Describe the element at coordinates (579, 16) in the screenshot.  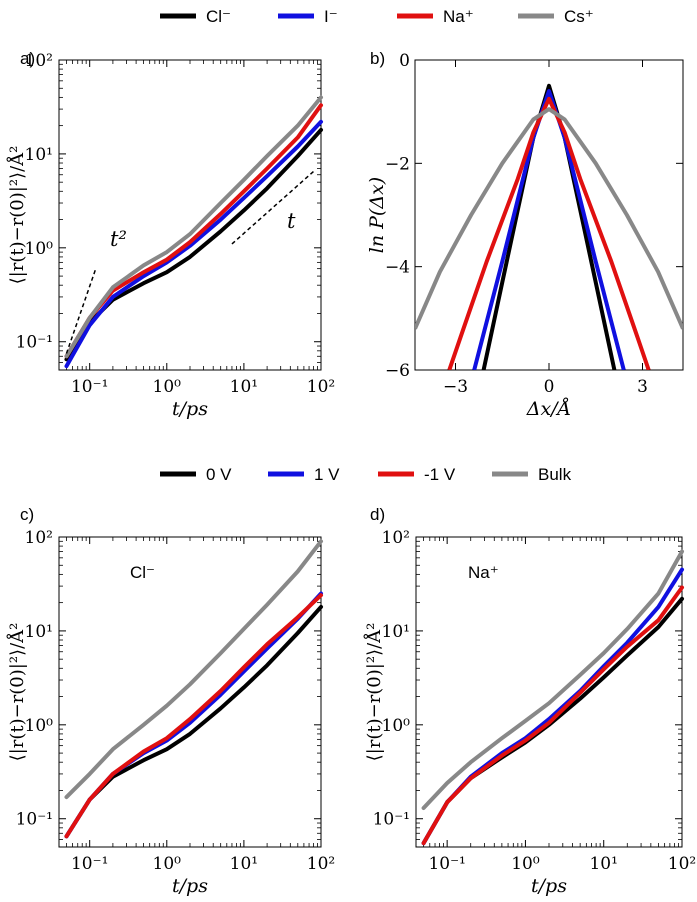
I see `legend-label-cs: Cs⁺` at that location.